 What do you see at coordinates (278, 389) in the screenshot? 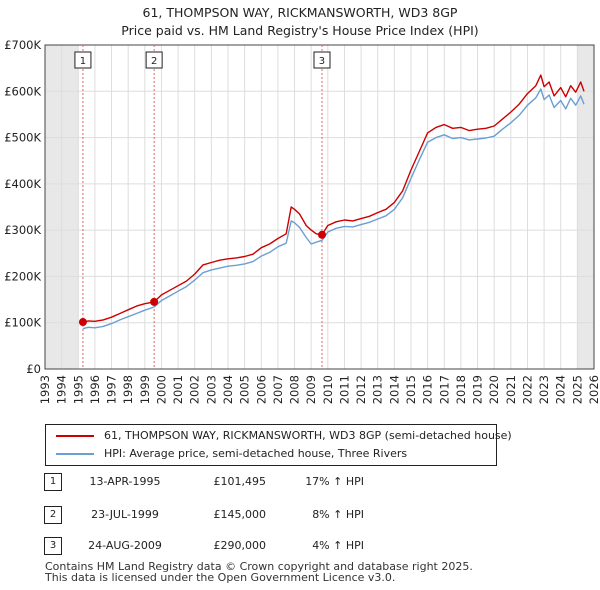
I see `x-tick-label: 2007` at bounding box center [278, 389].